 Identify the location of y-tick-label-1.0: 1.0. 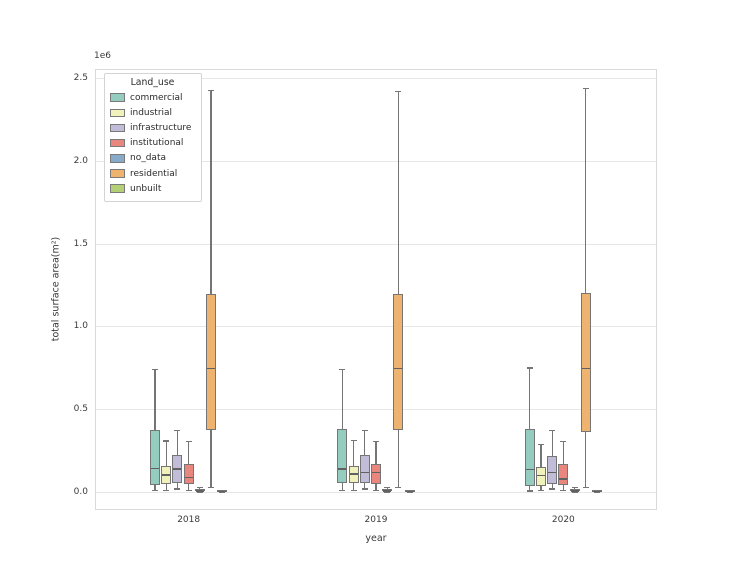
(80, 326).